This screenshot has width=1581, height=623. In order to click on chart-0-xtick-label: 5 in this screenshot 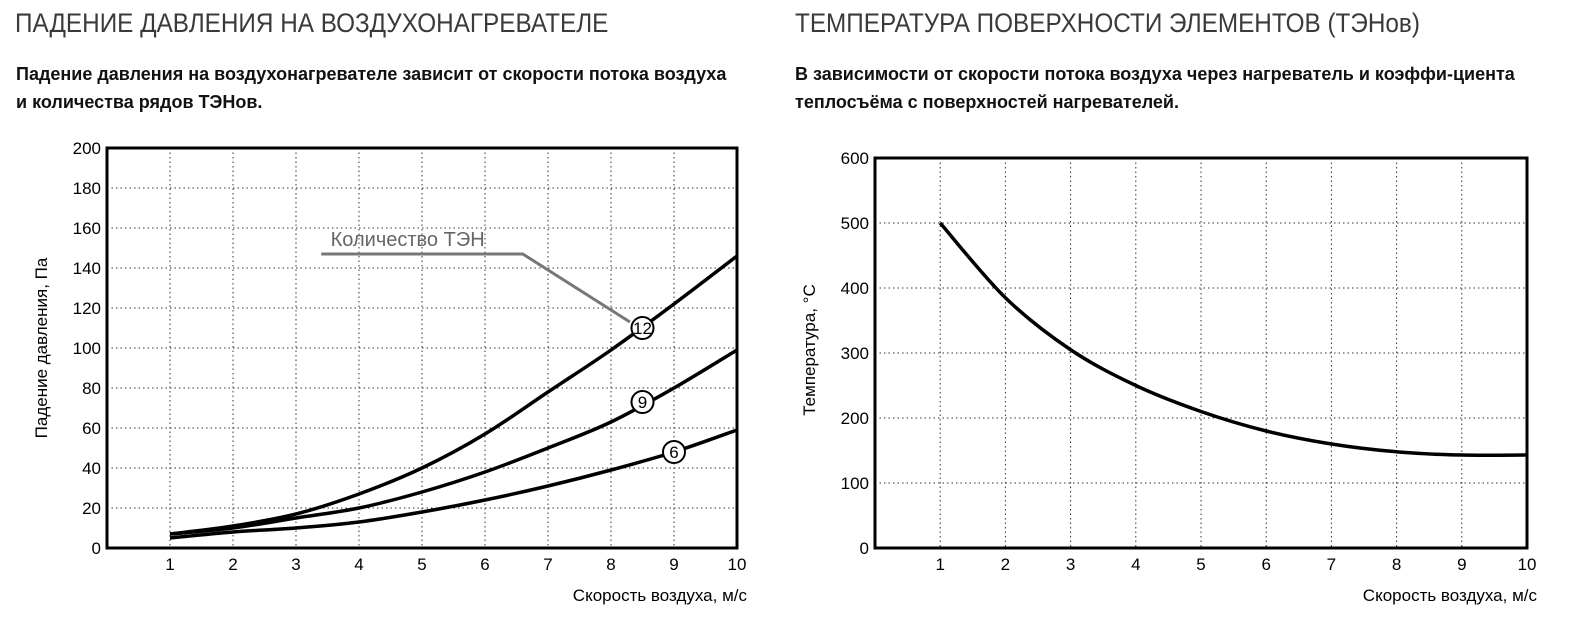, I will do `click(421, 564)`.